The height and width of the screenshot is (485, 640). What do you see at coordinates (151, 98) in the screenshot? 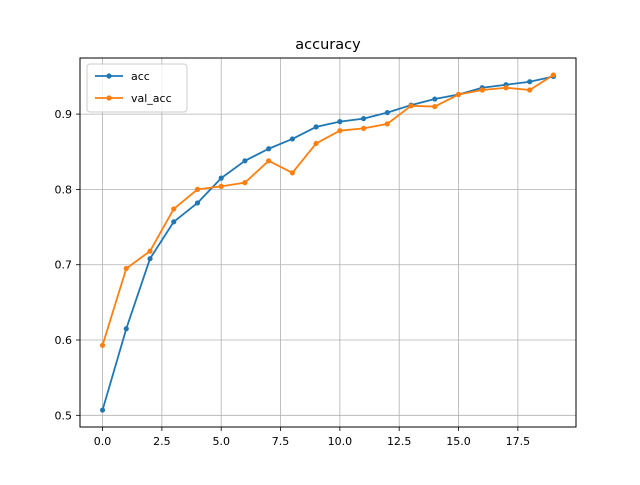
I see `legend-label: val_acc` at bounding box center [151, 98].